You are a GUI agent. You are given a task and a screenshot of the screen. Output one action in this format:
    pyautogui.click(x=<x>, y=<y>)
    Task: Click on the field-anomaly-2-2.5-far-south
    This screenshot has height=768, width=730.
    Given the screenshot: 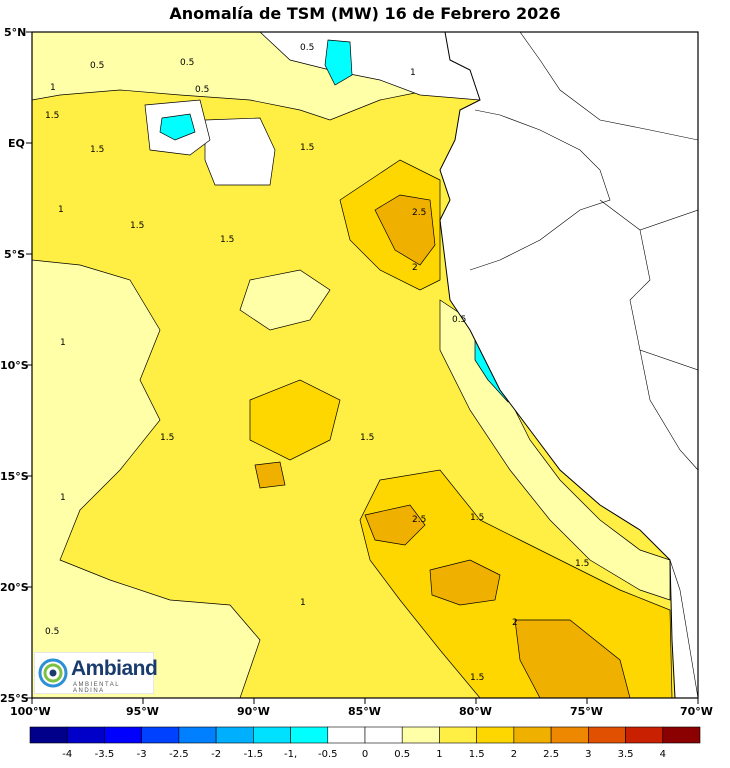 What is the action you would take?
    pyautogui.click(x=572, y=658)
    